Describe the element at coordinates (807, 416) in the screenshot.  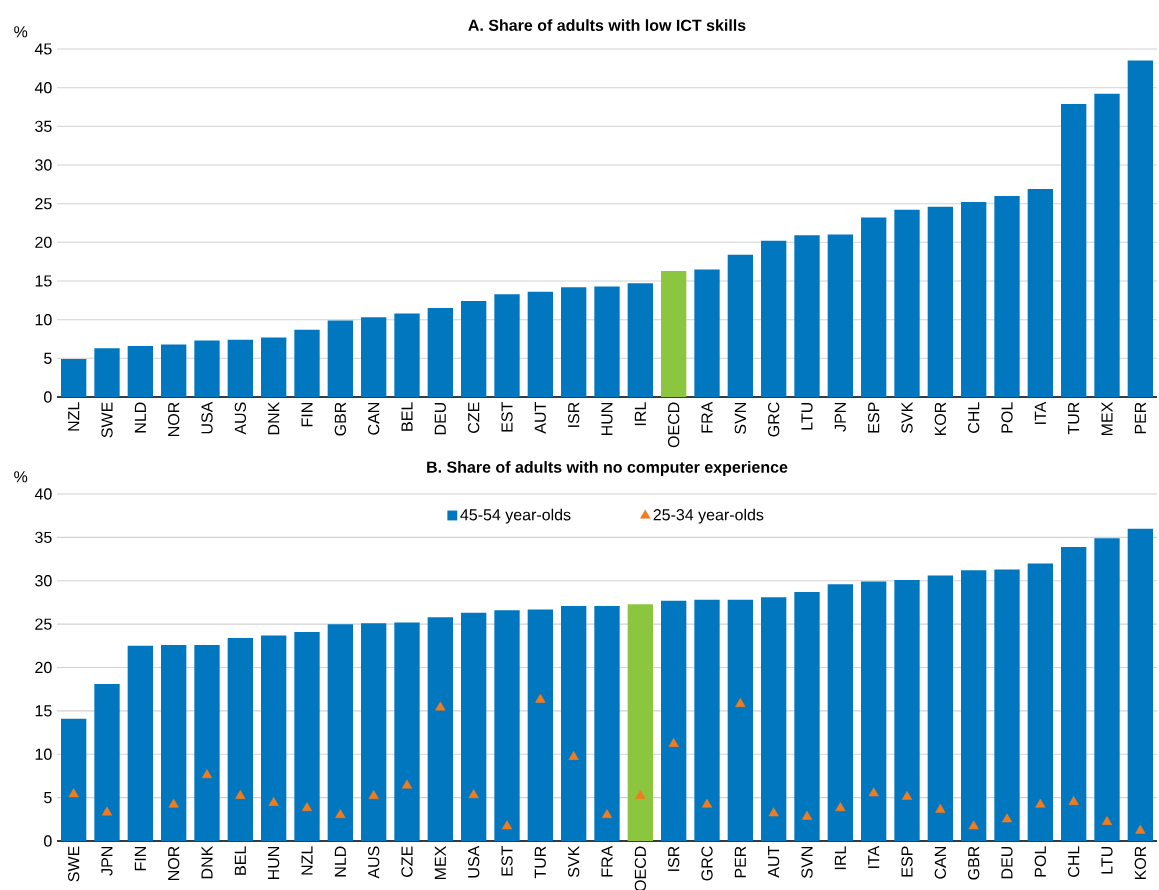
I see `x-tick-label: LTU` at that location.